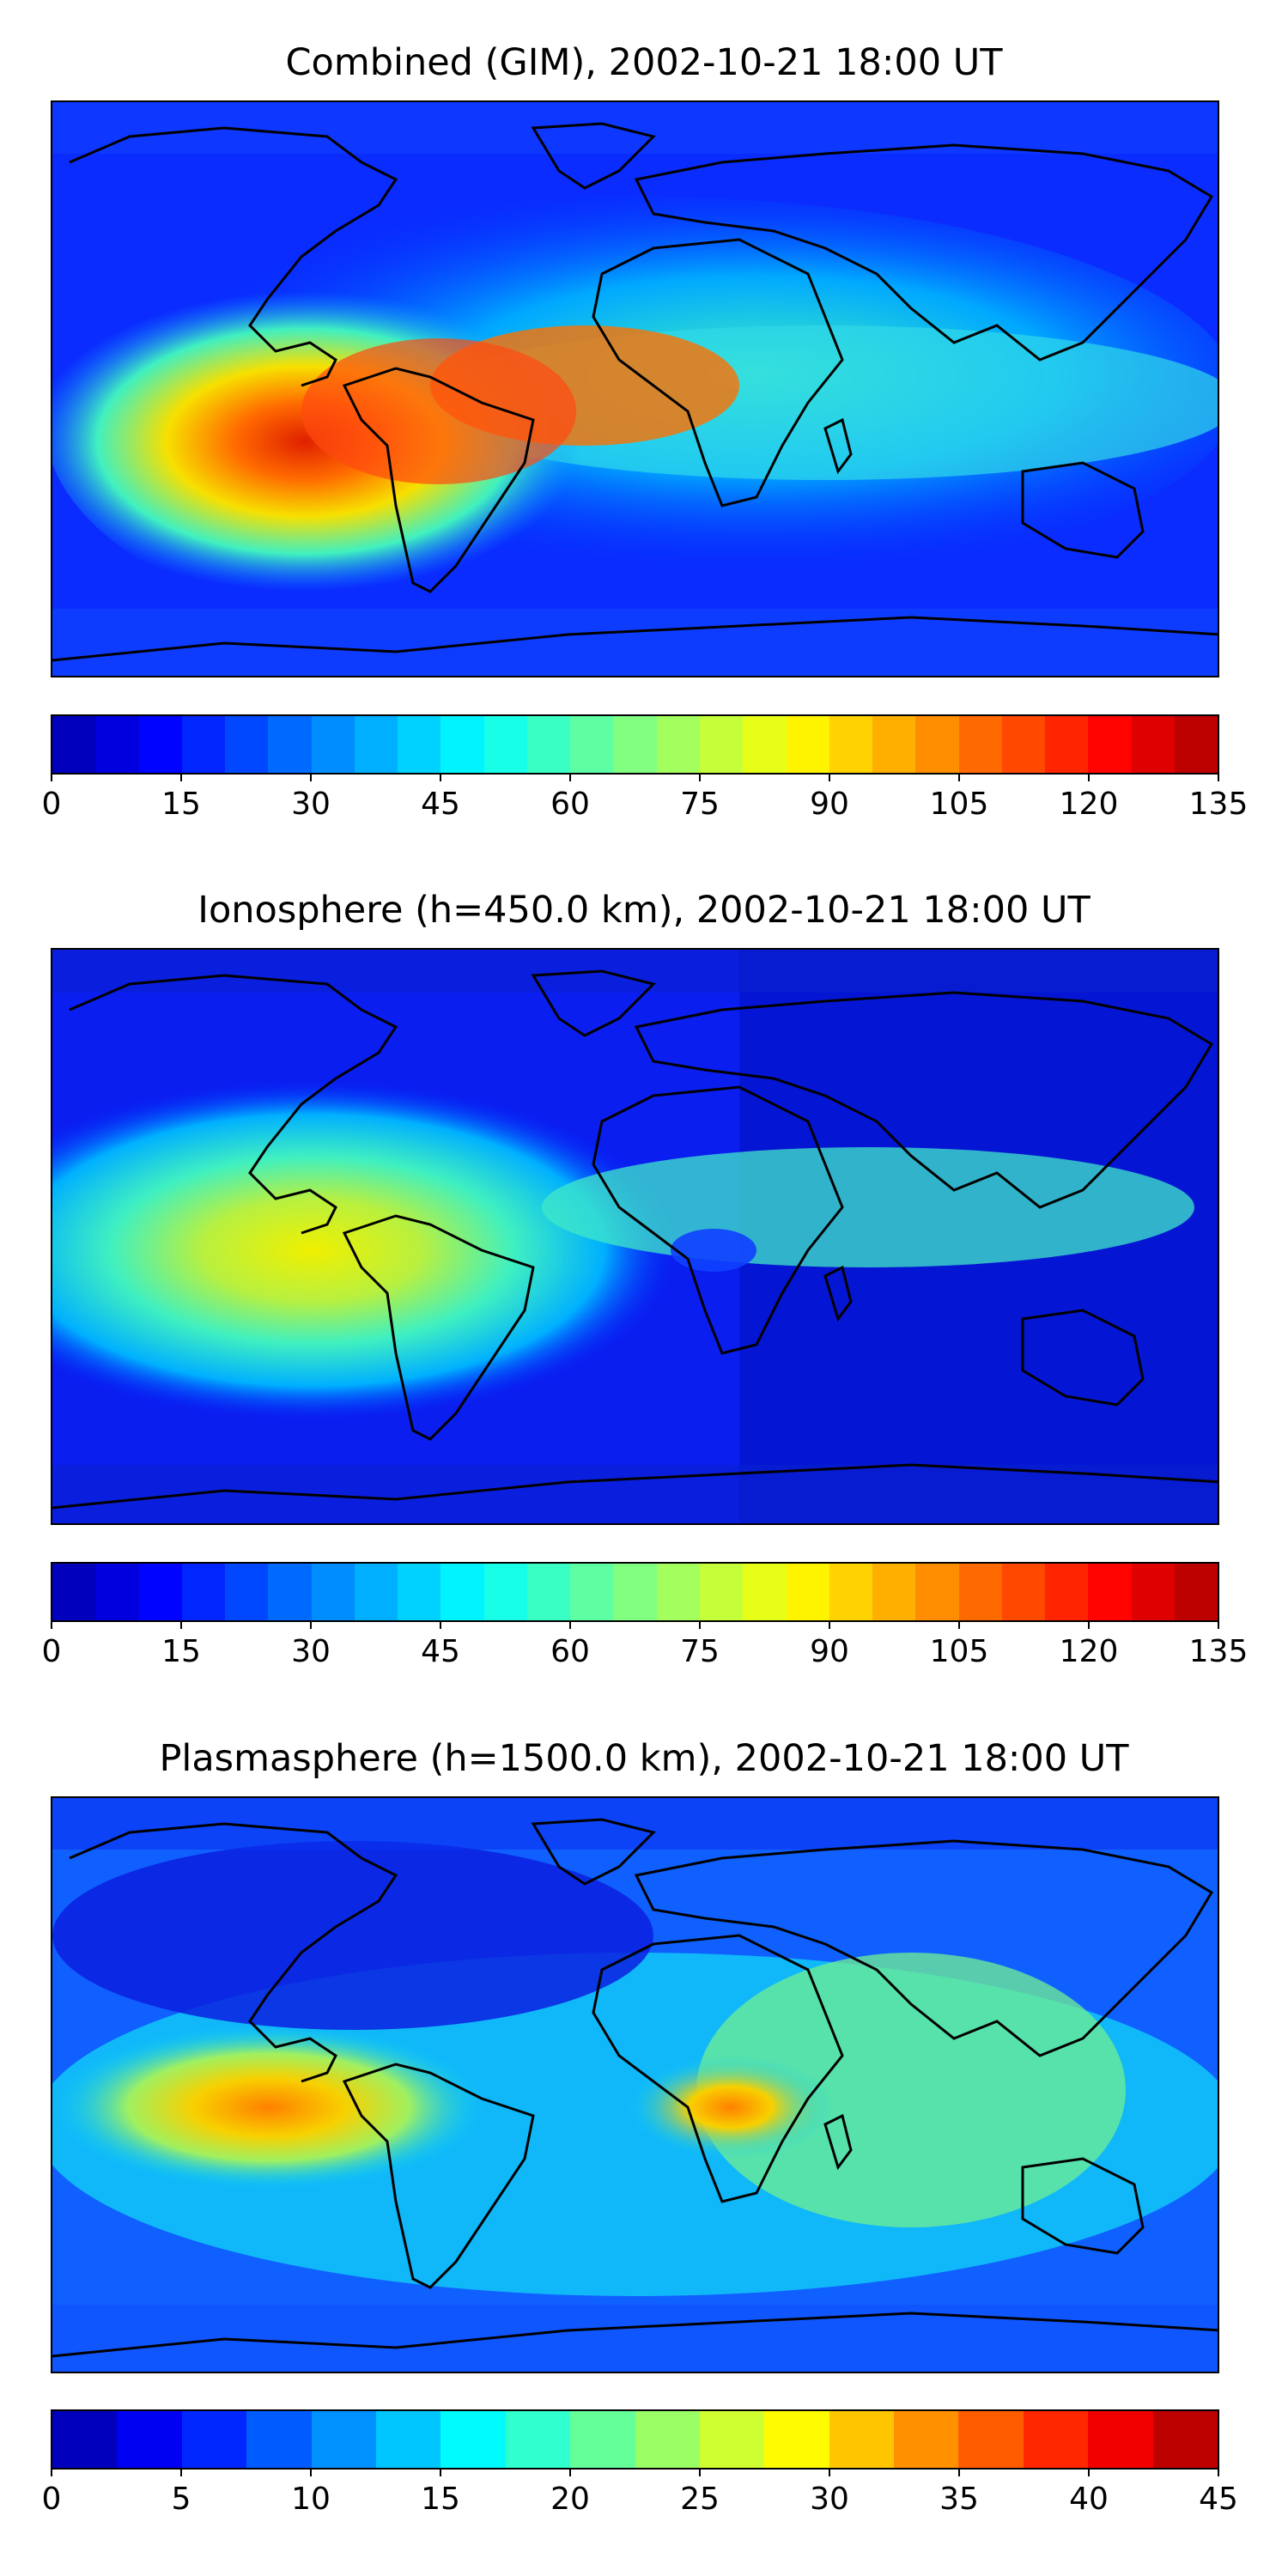 The height and width of the screenshot is (2576, 1288). I want to click on panel-title-combined: Combined (GIM), 2002-10-21 18:00 UT, so click(644, 62).